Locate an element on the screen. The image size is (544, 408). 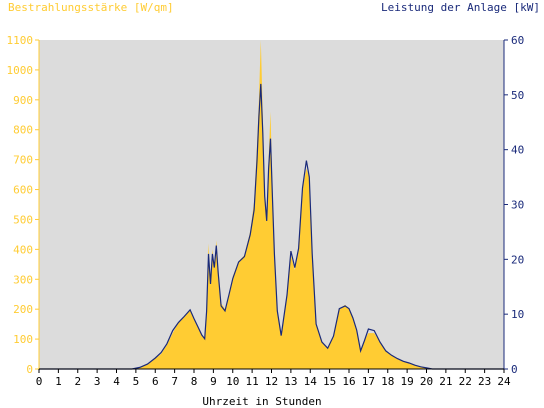
right-tick-label: 30 is located at coordinates (517, 205).